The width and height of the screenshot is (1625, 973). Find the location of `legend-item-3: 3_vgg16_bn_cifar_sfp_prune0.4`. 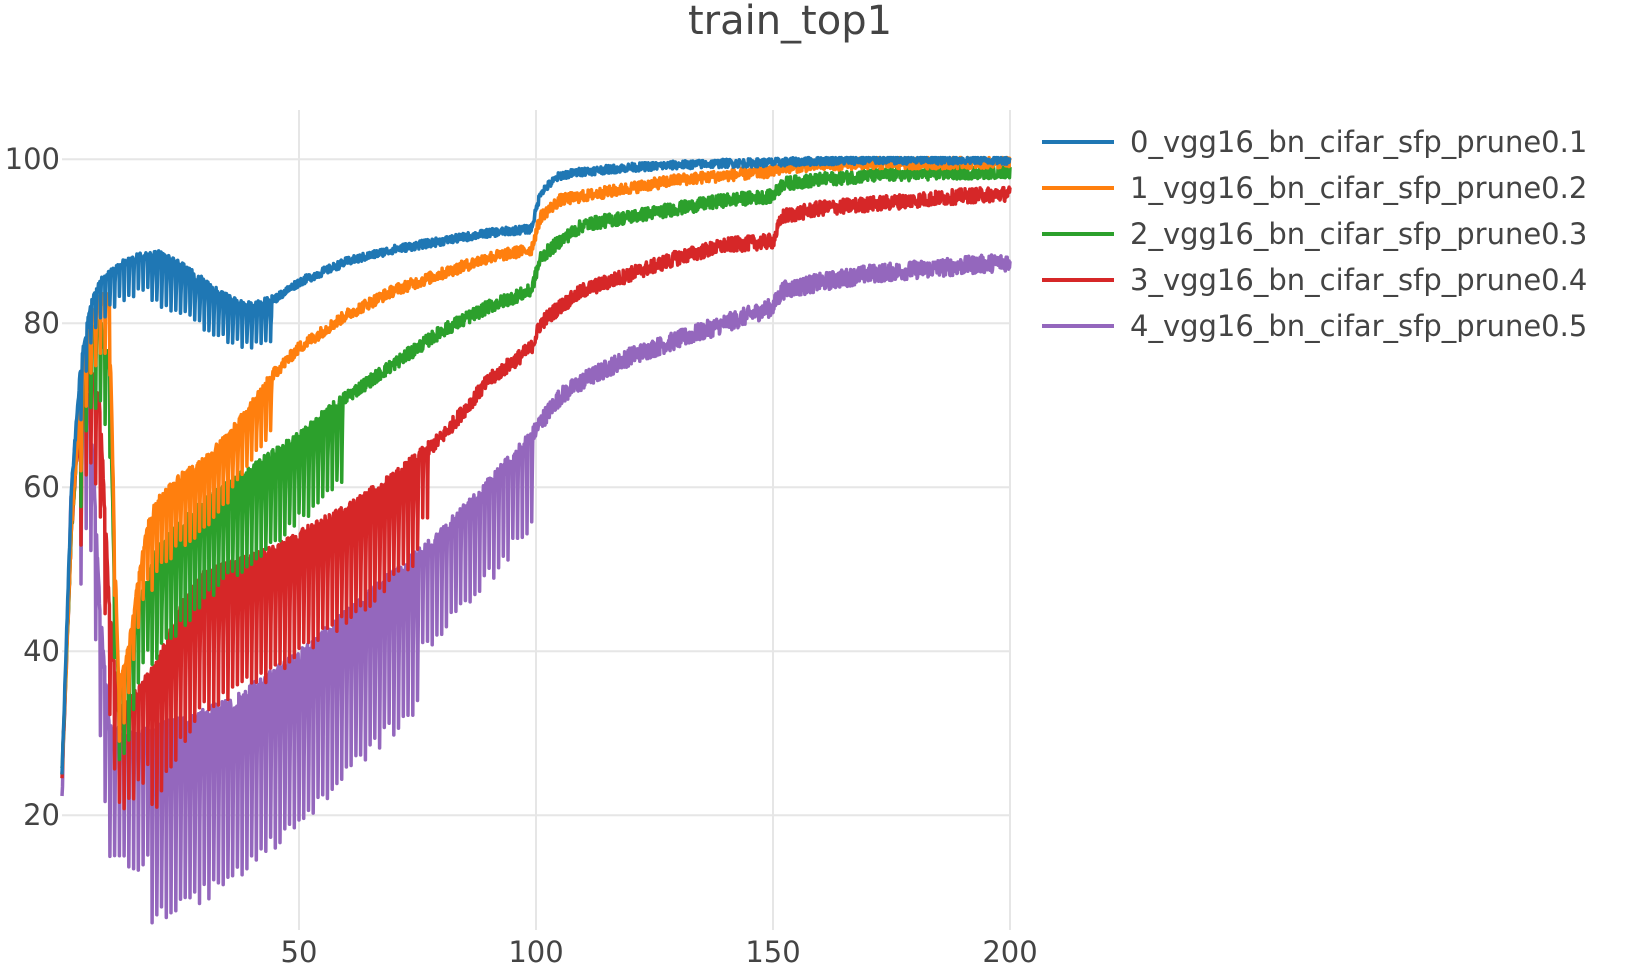

legend-item-3: 3_vgg16_bn_cifar_sfp_prune0.4 is located at coordinates (1314, 280).